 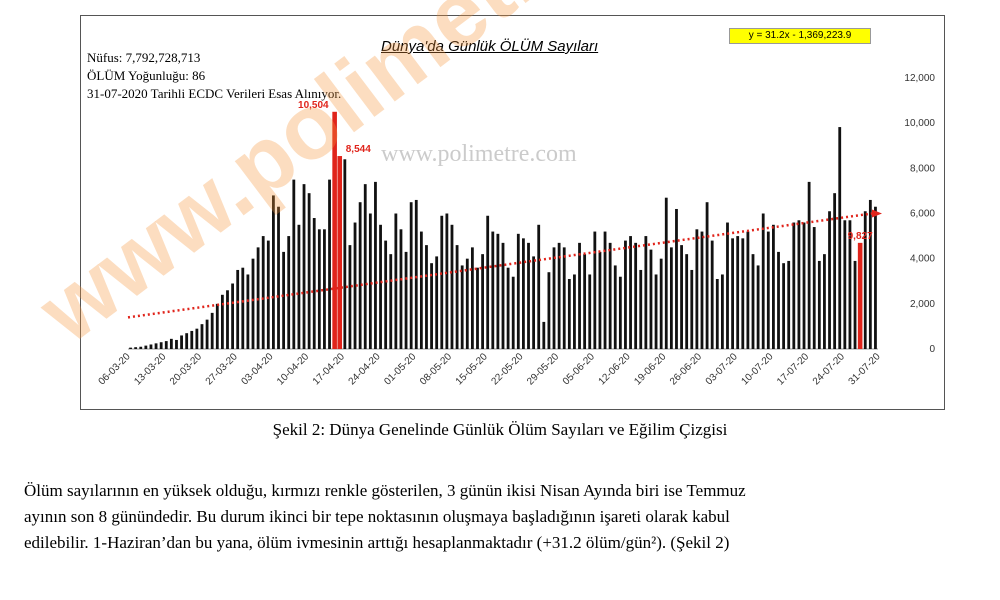 I want to click on x-tick-label: 15-05-20, so click(x=472, y=369).